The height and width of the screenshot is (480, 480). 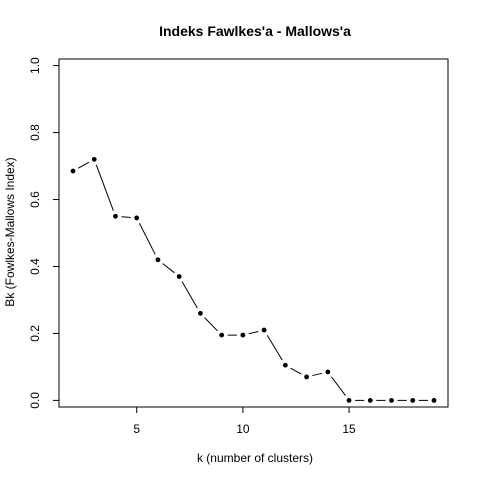 What do you see at coordinates (35, 132) in the screenshot?
I see `y-tick-label: 0.8` at bounding box center [35, 132].